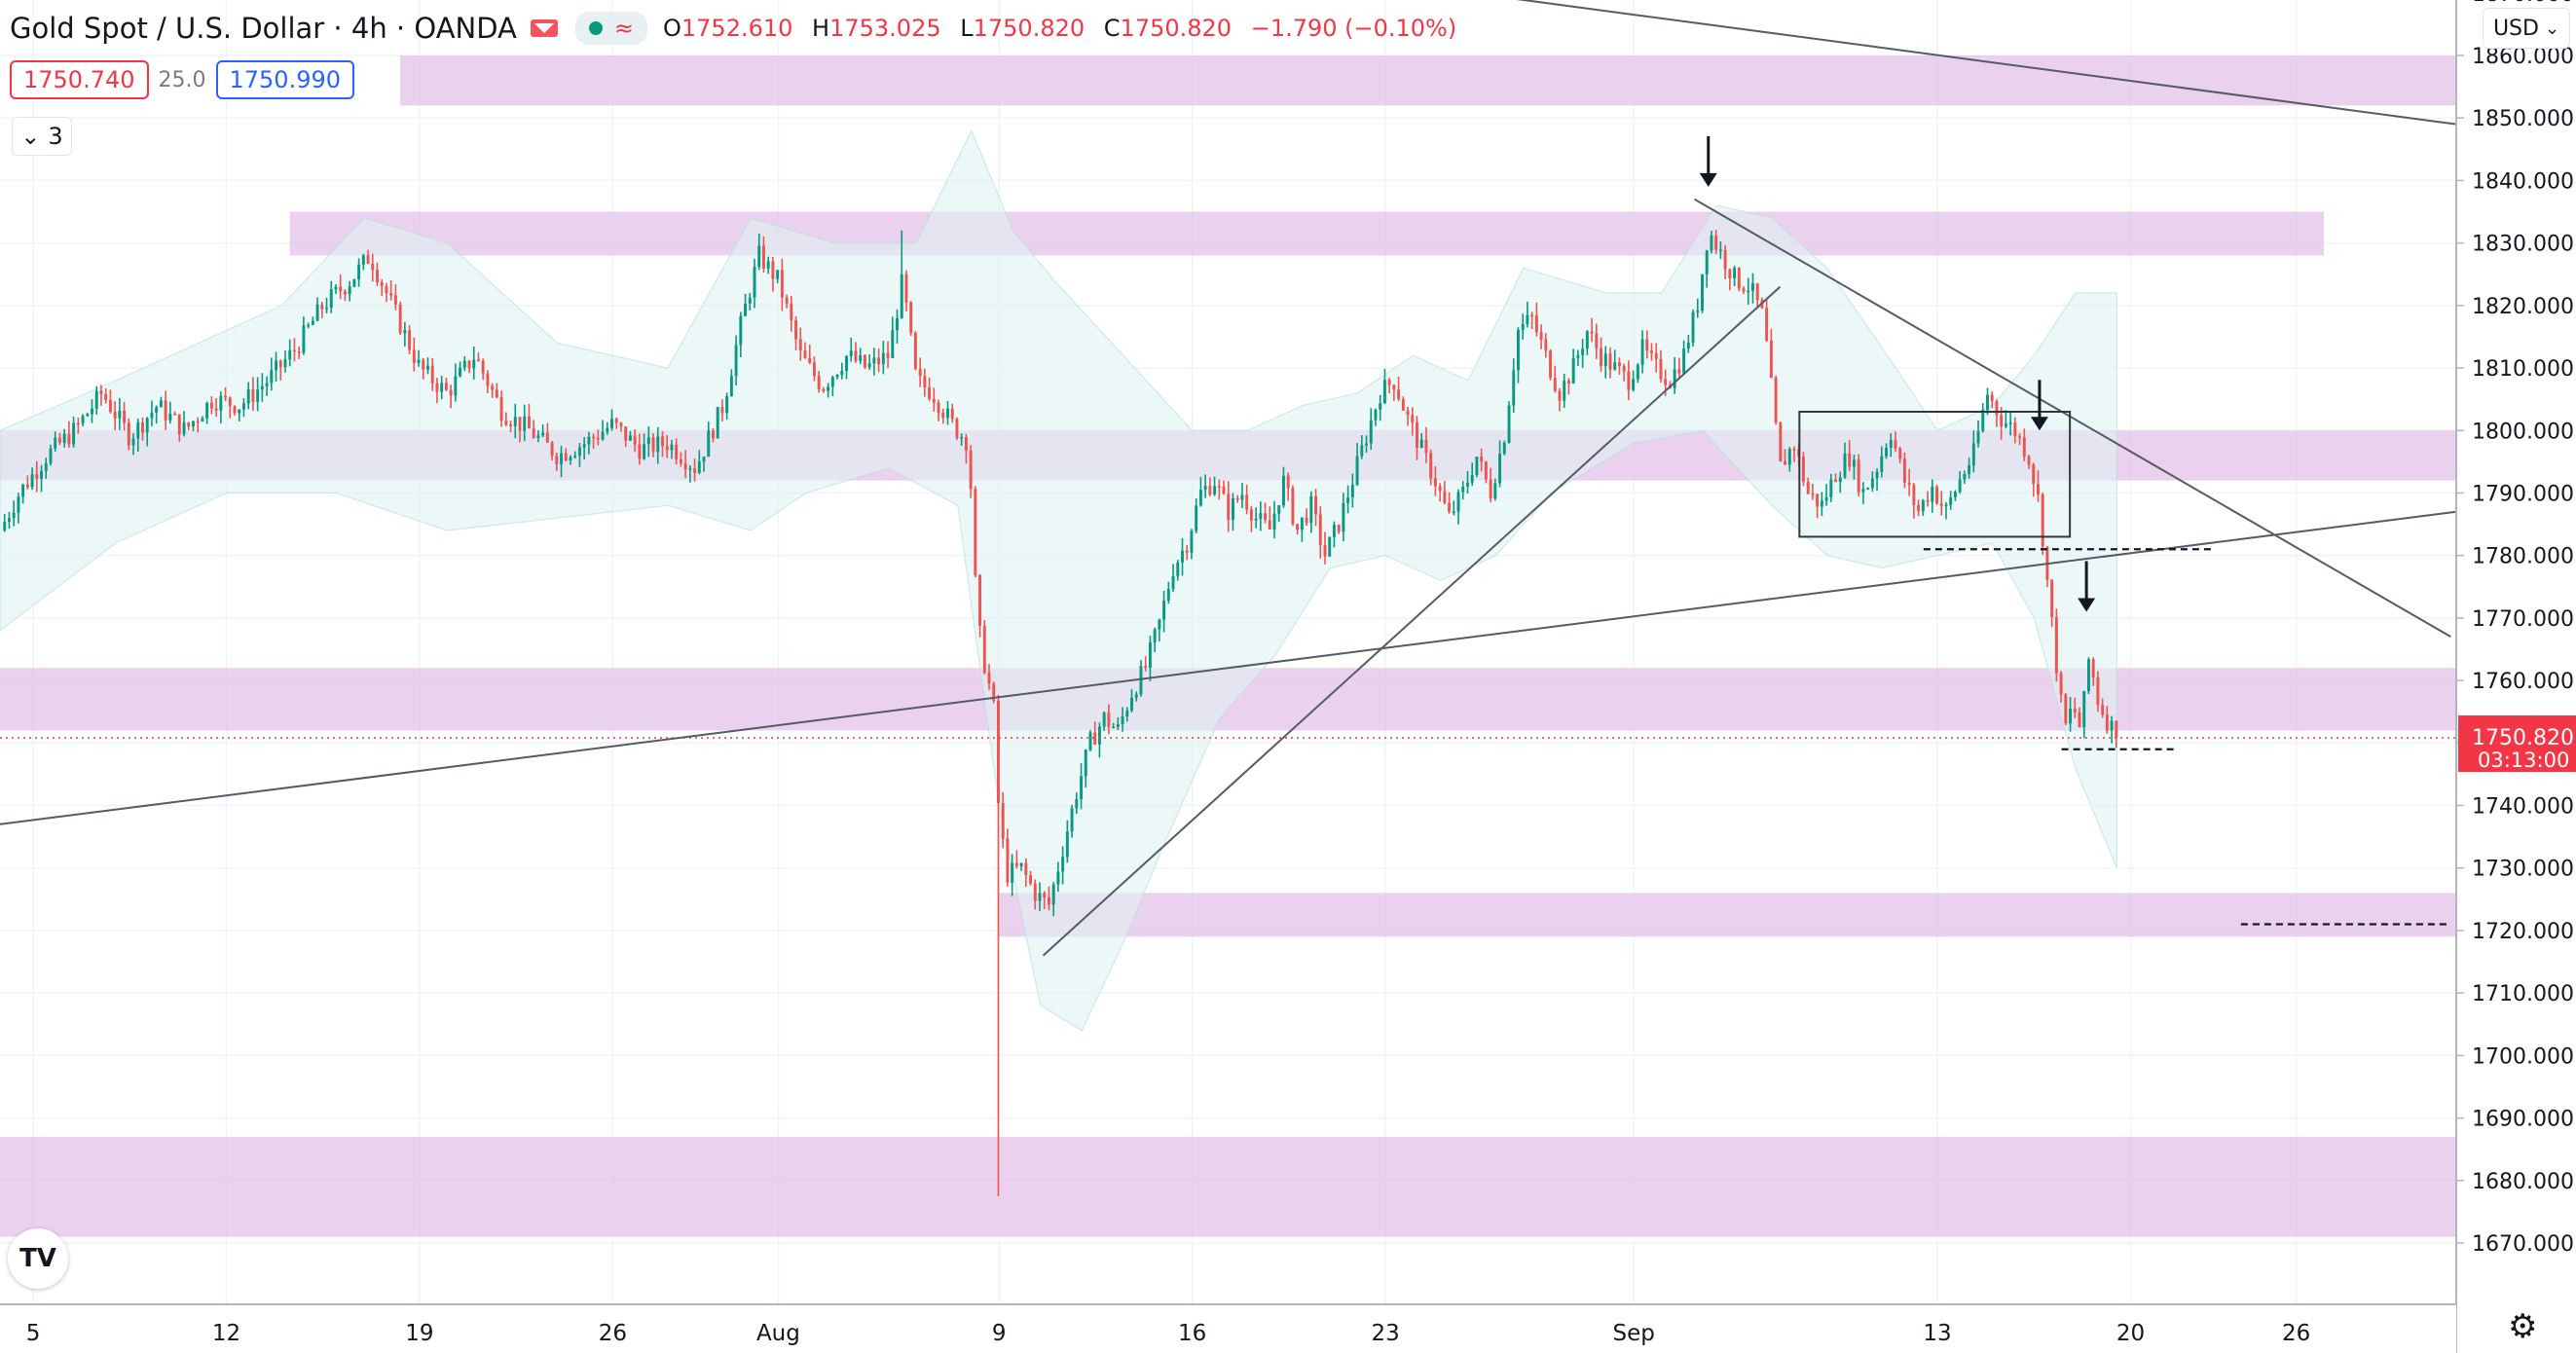  What do you see at coordinates (42, 136) in the screenshot?
I see `indicators-toggle-button: ⌄ 3` at bounding box center [42, 136].